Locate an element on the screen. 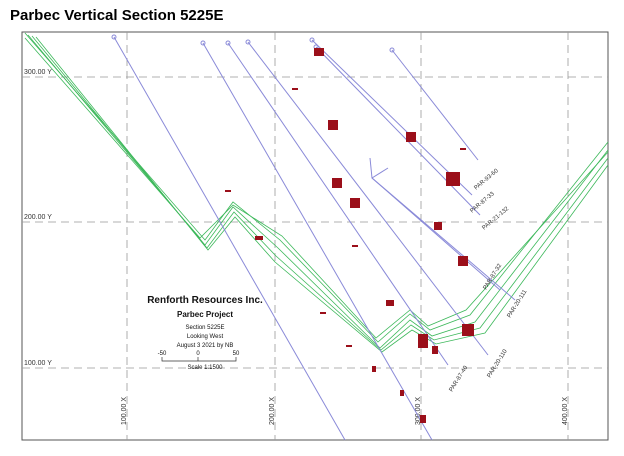 This screenshot has width=624, height=456. scale-tick: 0 is located at coordinates (198, 354).